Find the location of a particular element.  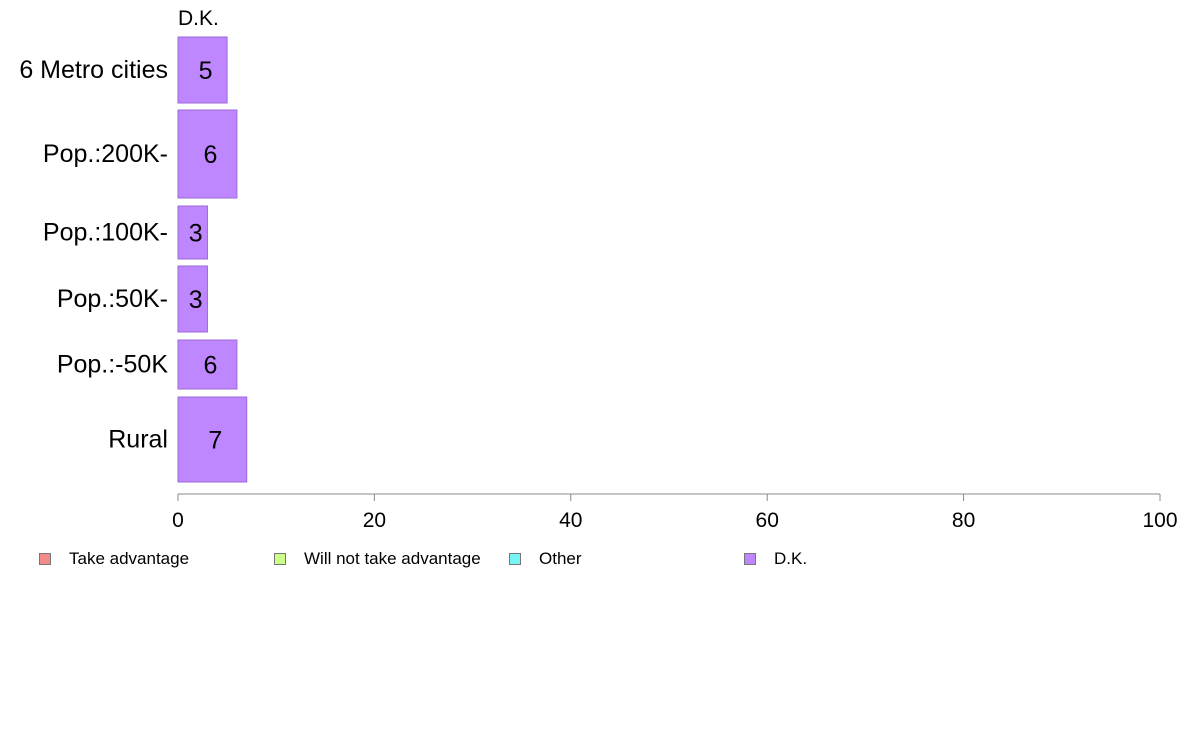

x-tick-label: 60 is located at coordinates (767, 520).